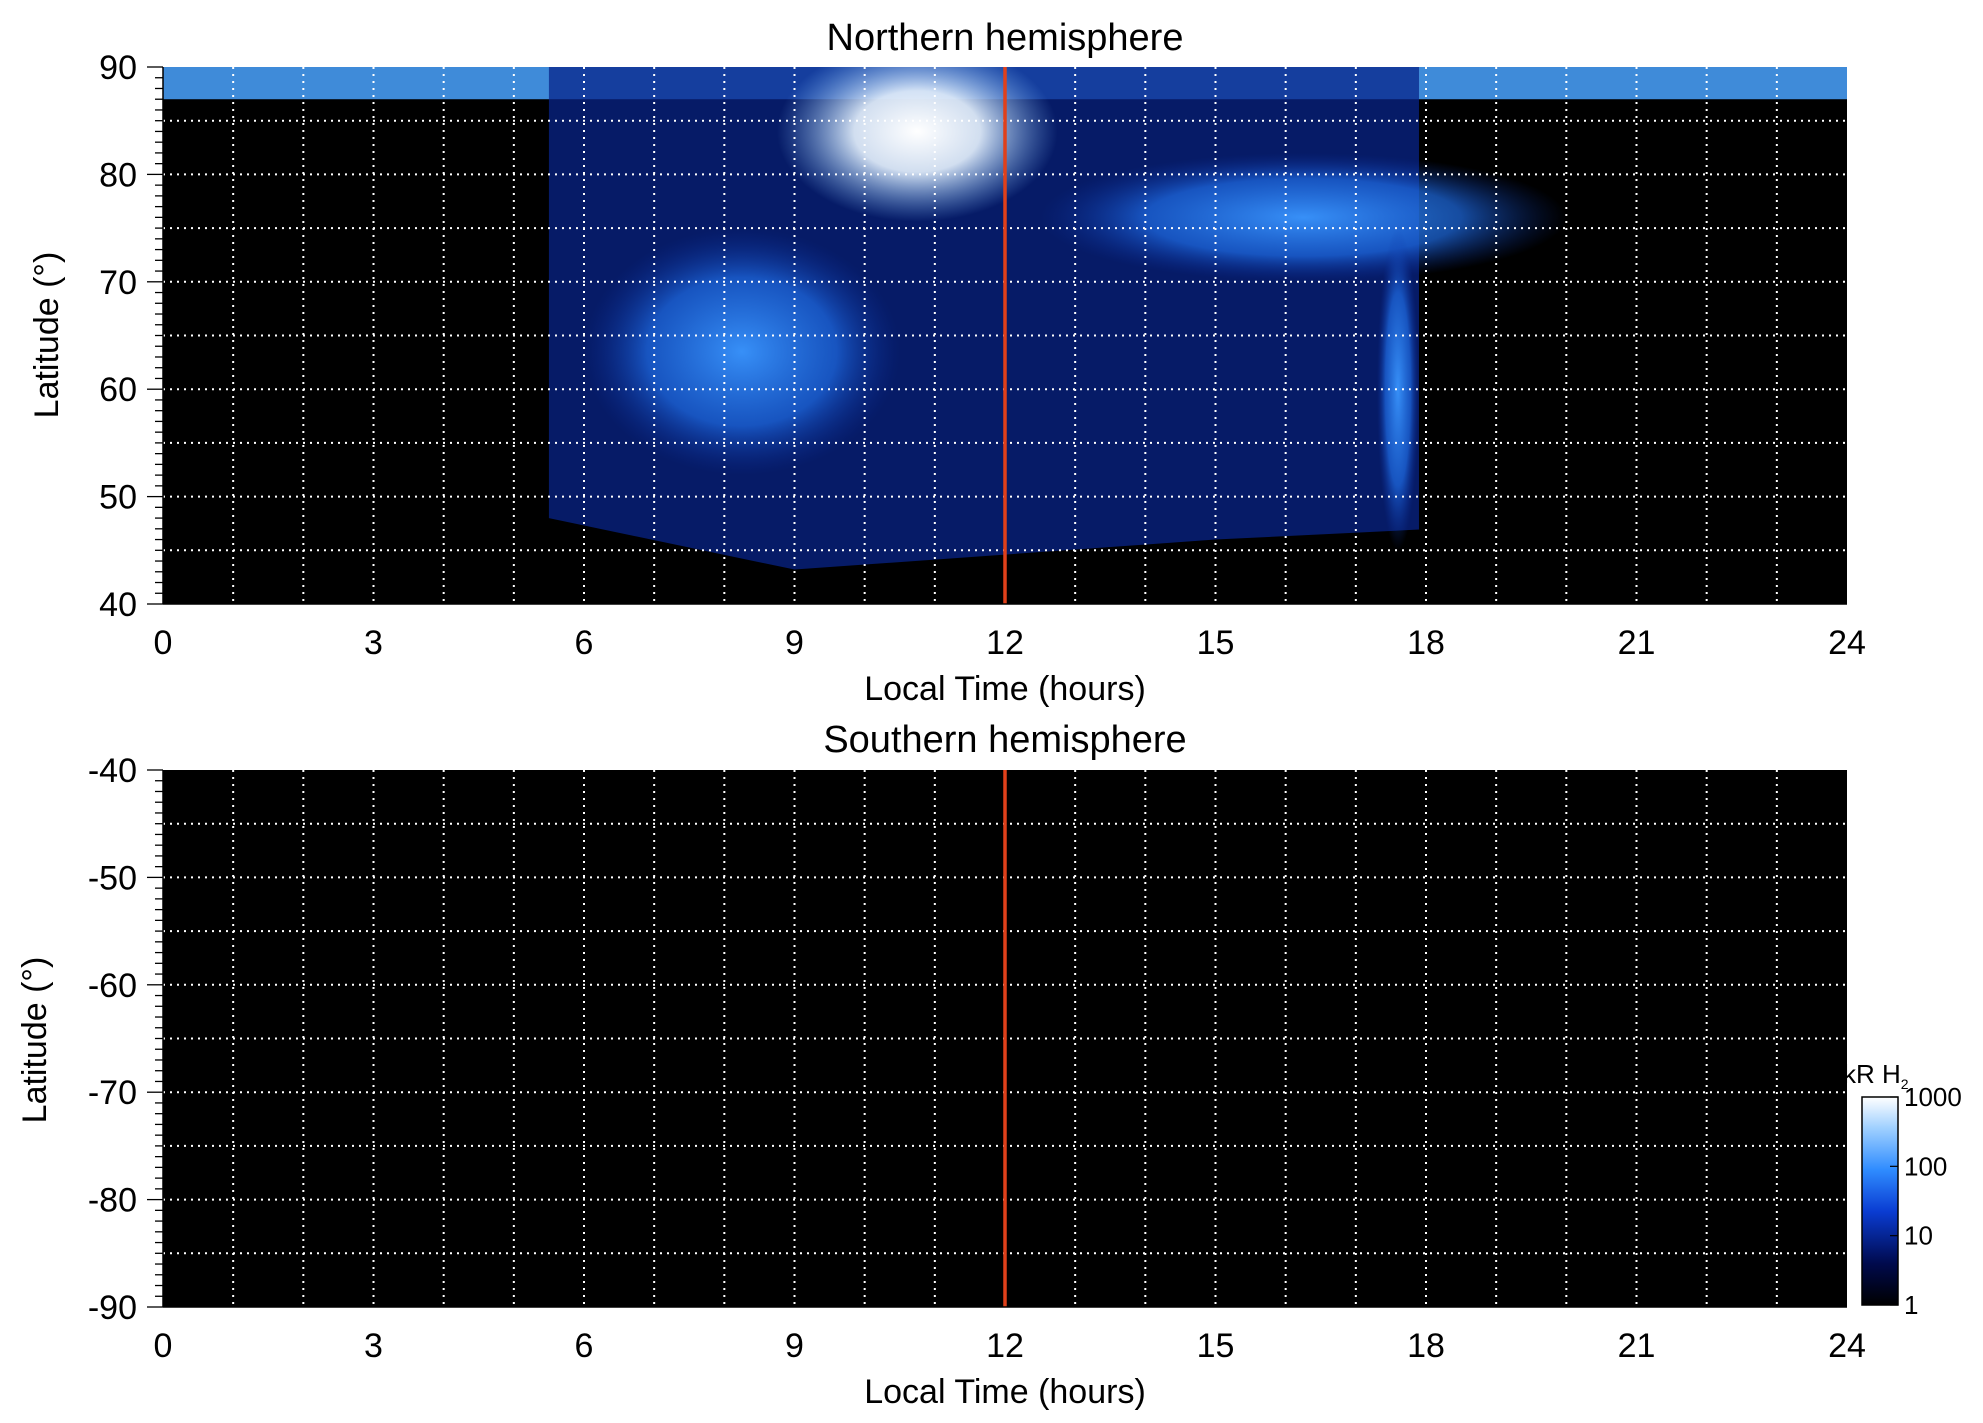 This screenshot has height=1423, width=1983. What do you see at coordinates (1905, 1084) in the screenshot?
I see `colorbar-label-sub: 2` at bounding box center [1905, 1084].